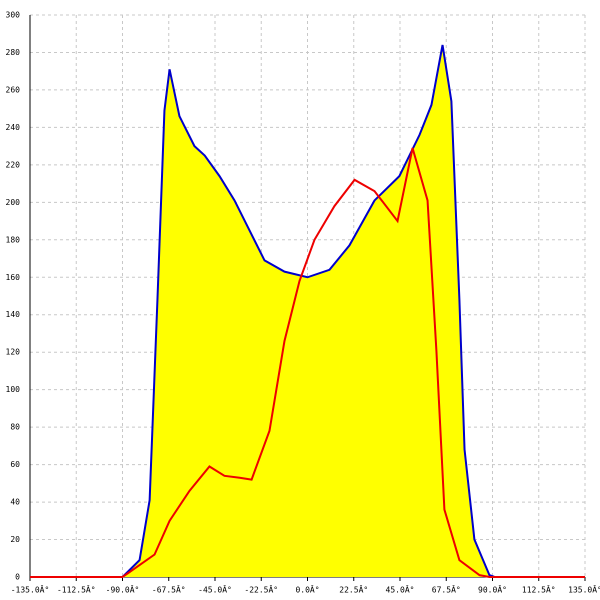 This screenshot has height=600, width=600. Describe the element at coordinates (76, 589) in the screenshot. I see `x-tick-label: -112.5Â°` at that location.